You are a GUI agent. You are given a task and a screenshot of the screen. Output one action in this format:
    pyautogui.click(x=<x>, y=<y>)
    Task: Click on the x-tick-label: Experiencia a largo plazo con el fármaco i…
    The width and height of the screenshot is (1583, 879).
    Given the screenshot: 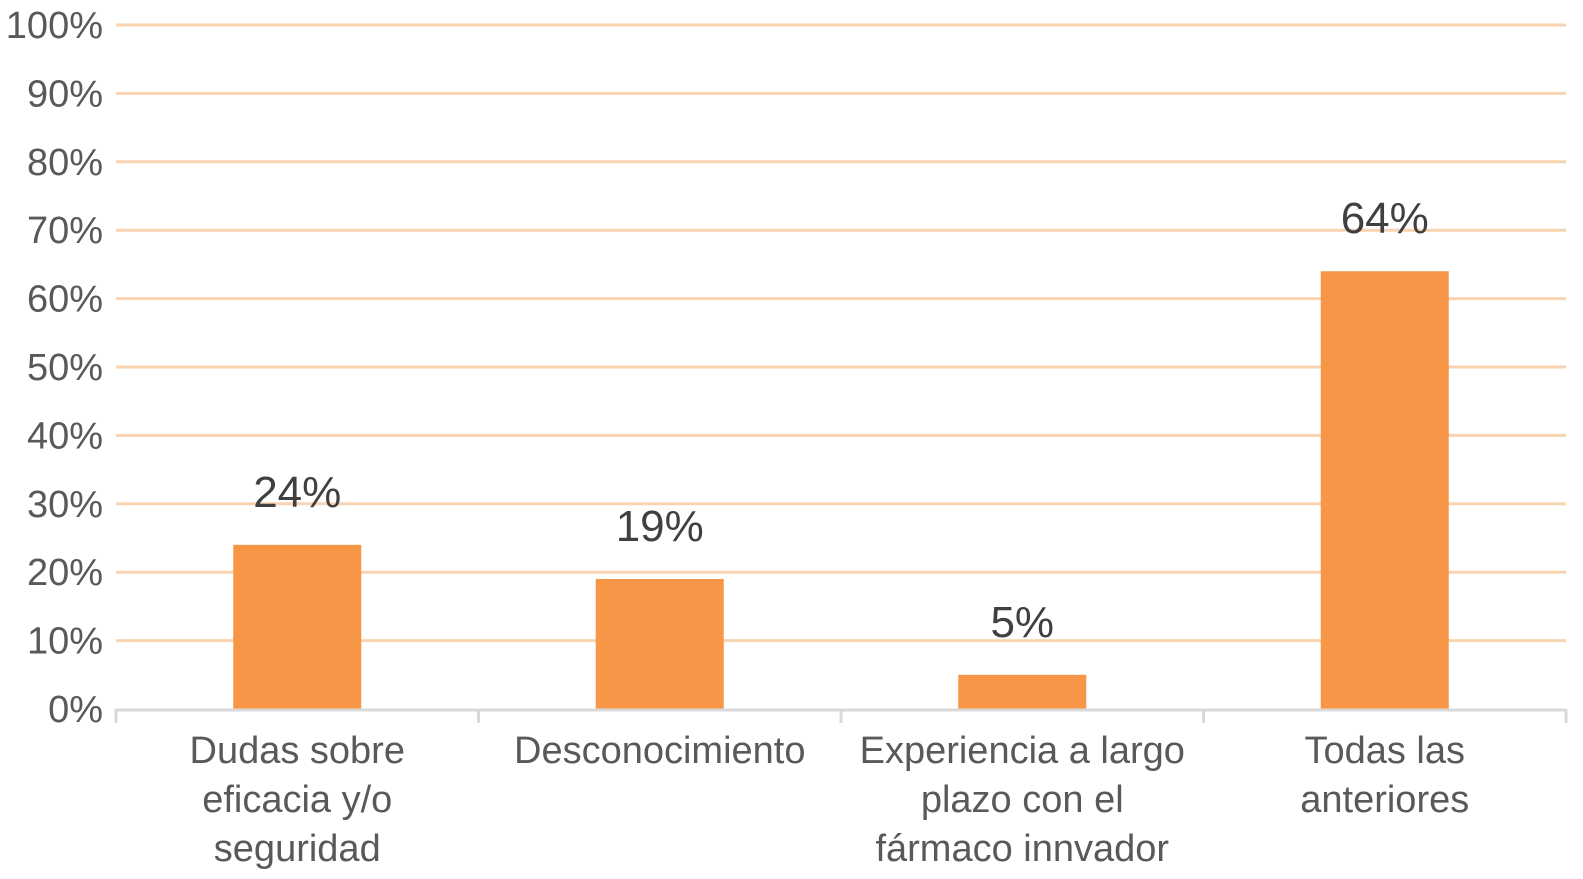 What is the action you would take?
    pyautogui.click(x=1022, y=800)
    